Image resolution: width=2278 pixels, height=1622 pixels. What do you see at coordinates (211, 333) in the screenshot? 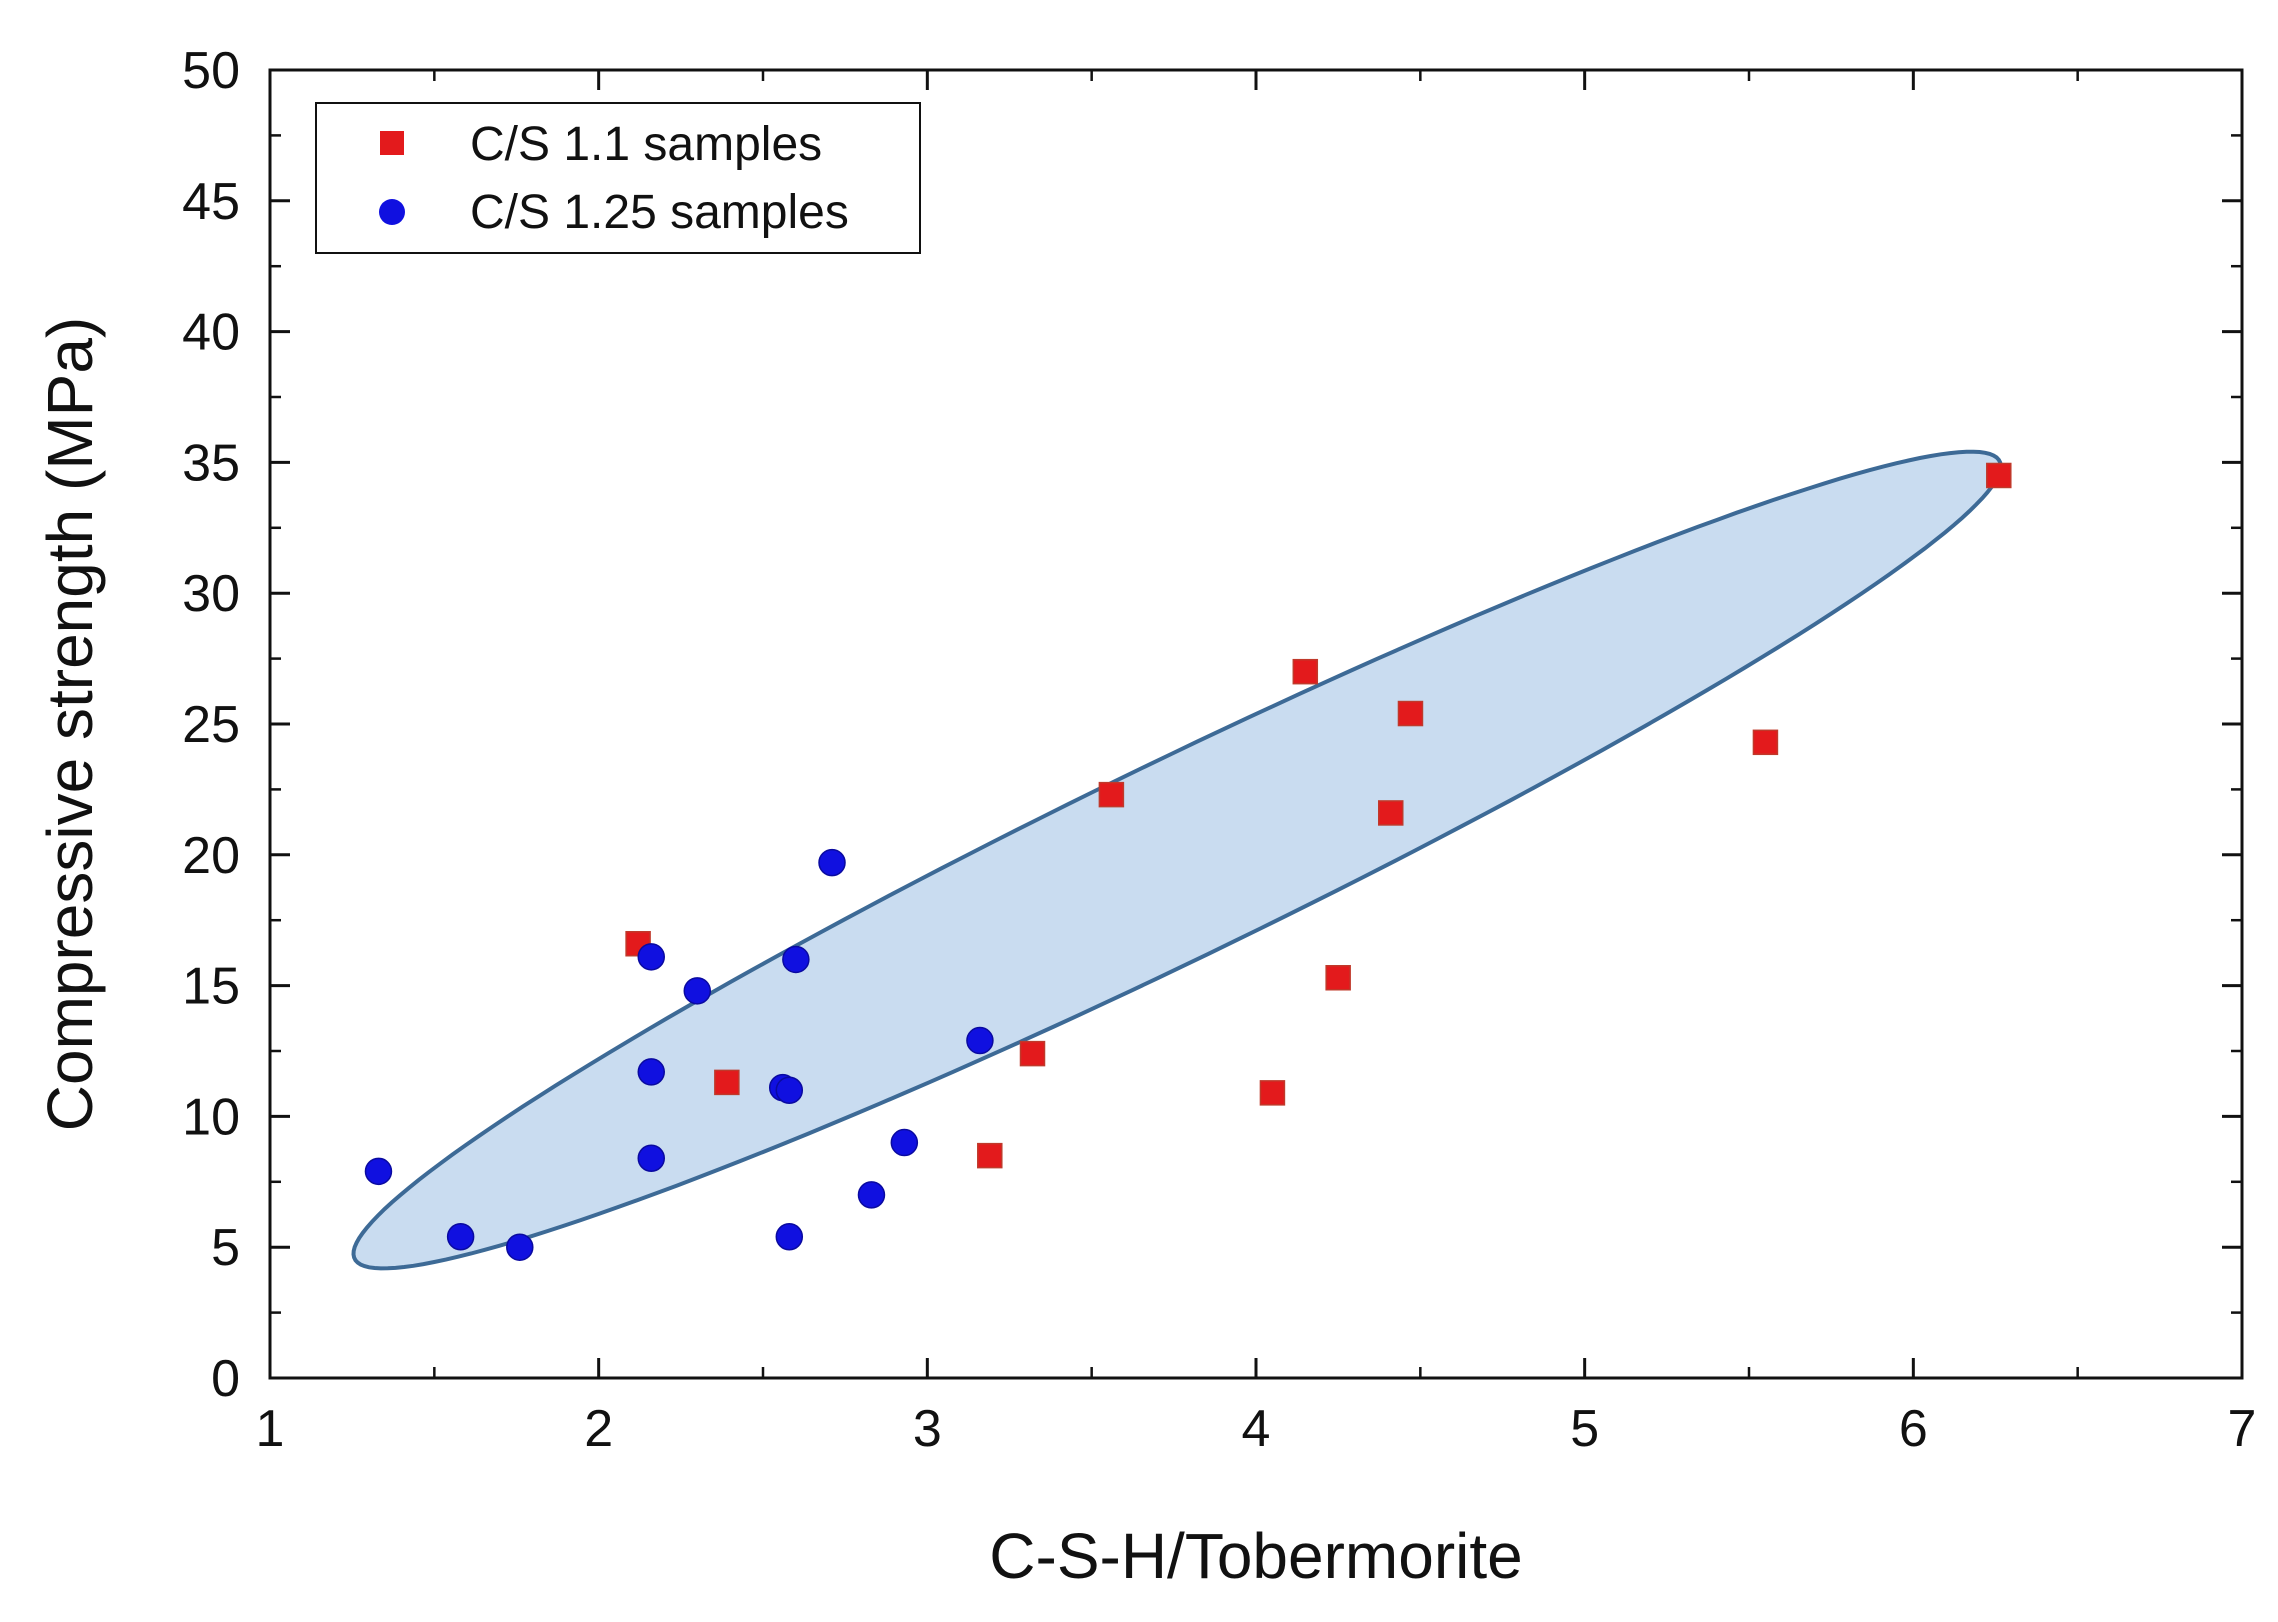
I see `y-tick-label: 40` at bounding box center [211, 333].